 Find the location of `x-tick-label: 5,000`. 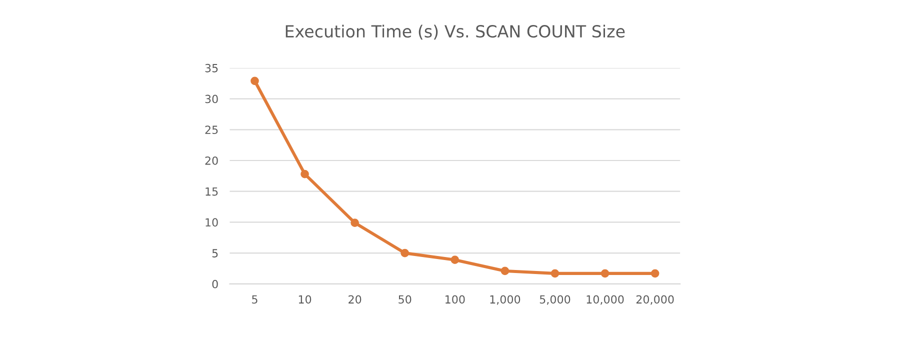

x-tick-label: 5,000 is located at coordinates (555, 300).